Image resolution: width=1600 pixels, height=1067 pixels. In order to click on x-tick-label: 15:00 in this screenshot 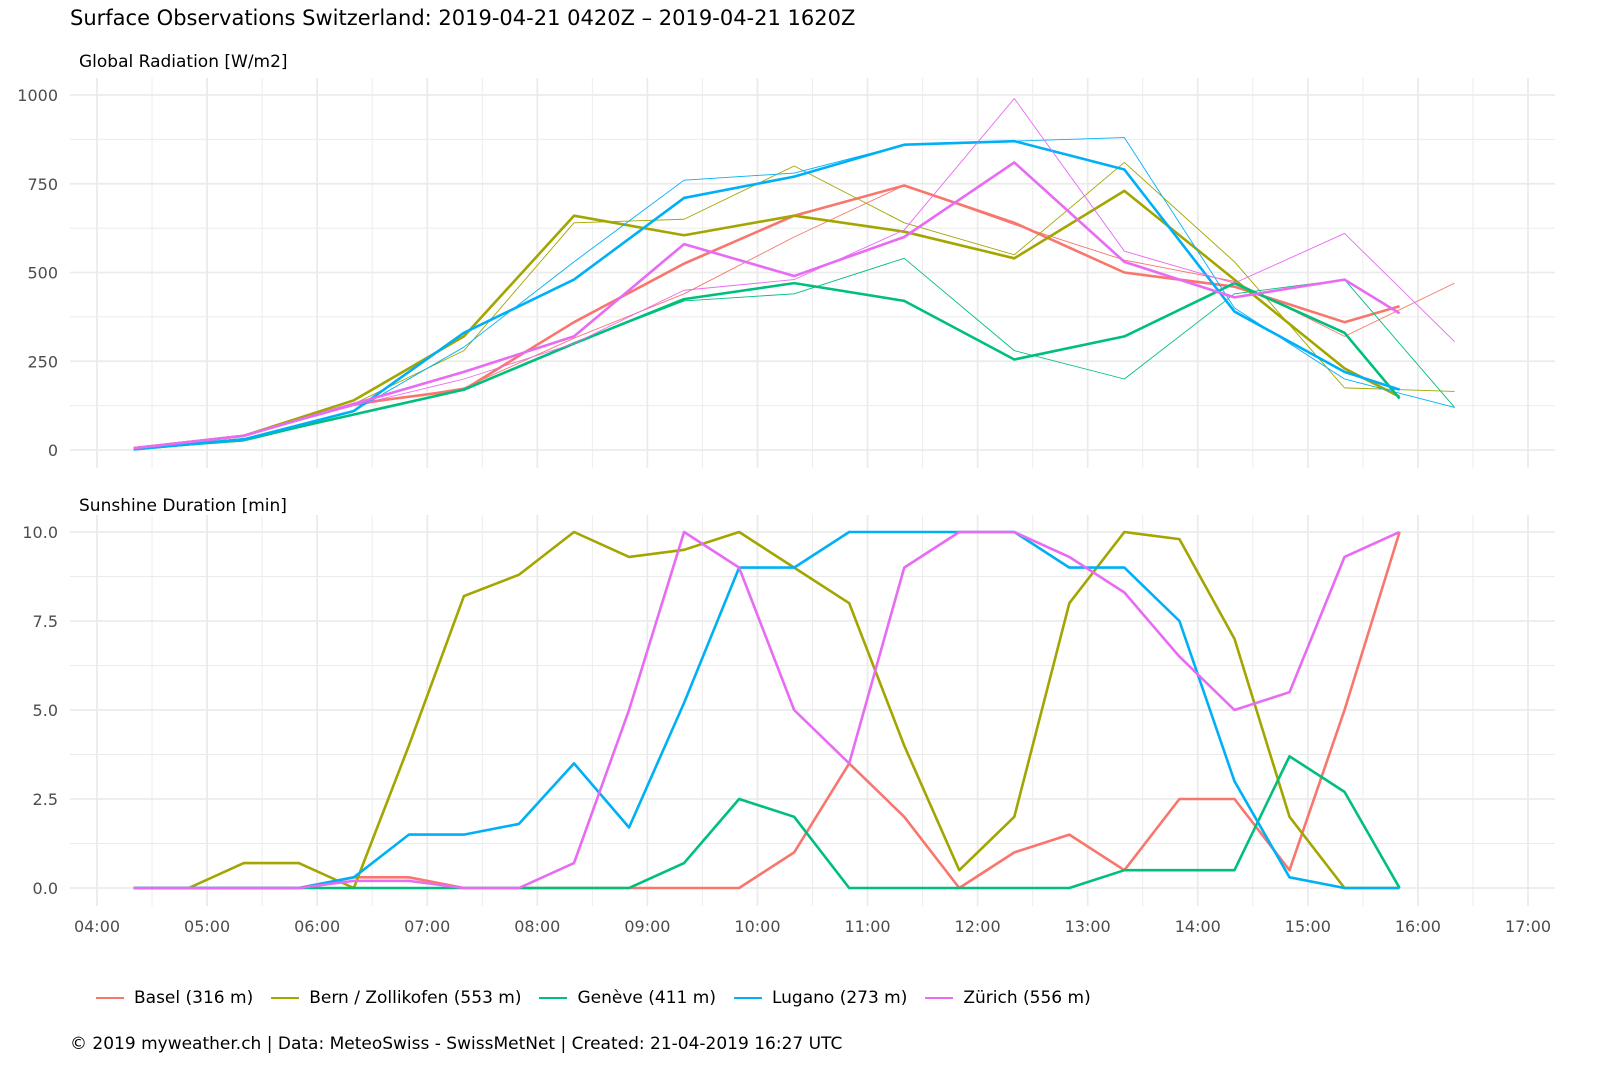, I will do `click(1308, 926)`.